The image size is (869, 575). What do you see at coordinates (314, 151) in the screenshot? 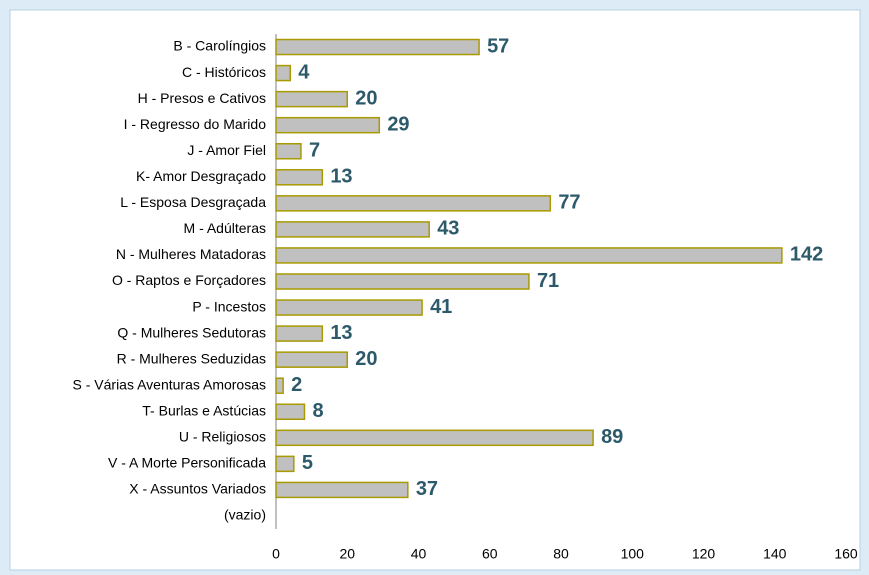
I see `value-label: 7` at bounding box center [314, 151].